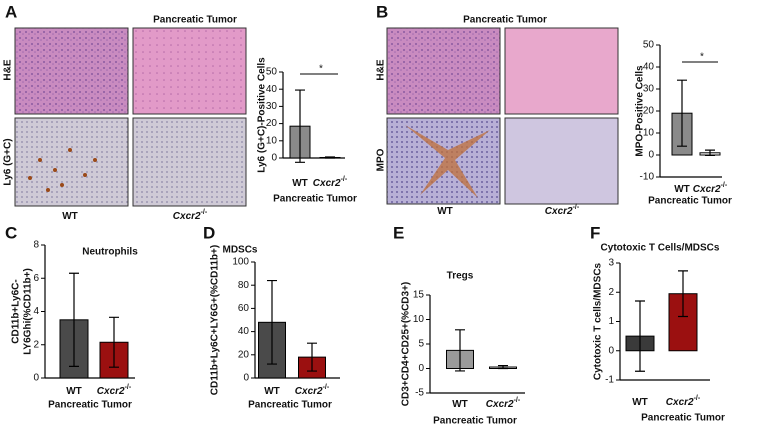  Describe the element at coordinates (460, 276) in the screenshot. I see `chart-title: Tregs` at that location.